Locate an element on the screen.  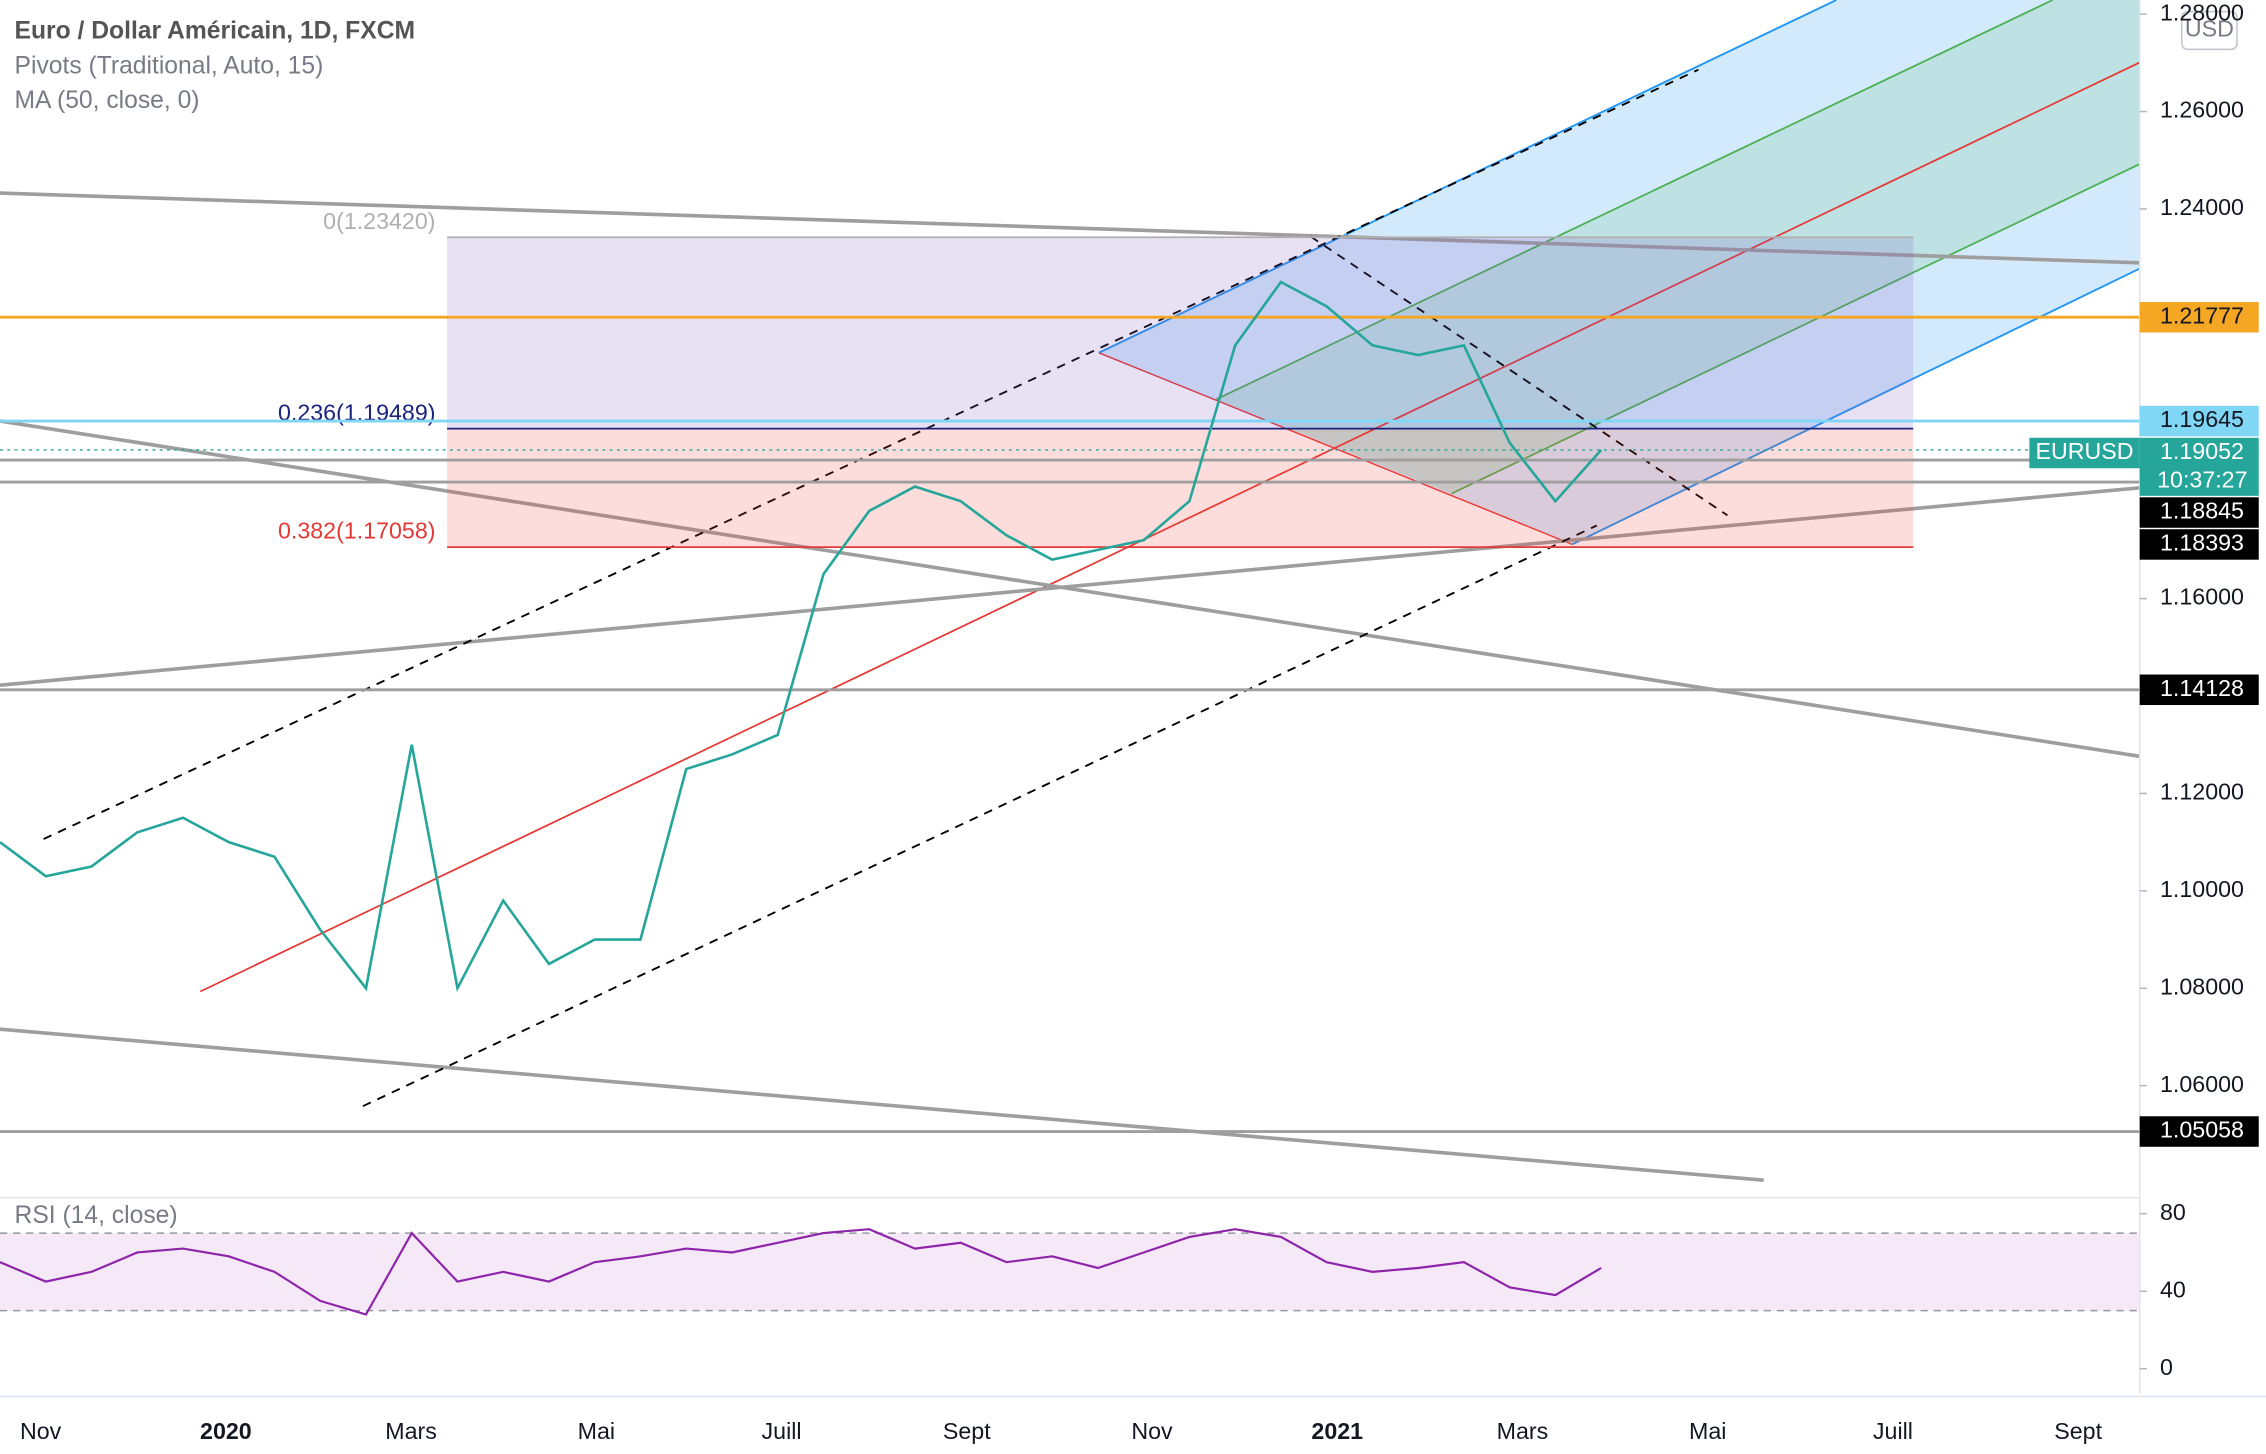
pitchfork-inner is located at coordinates (1796, 329).